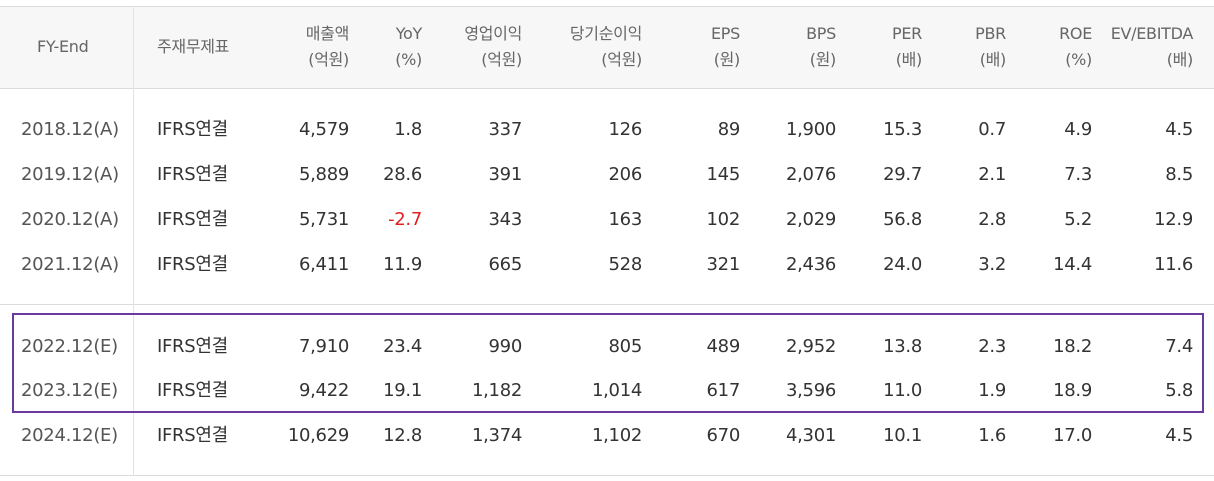  I want to click on header-bottom-border, so click(607, 88).